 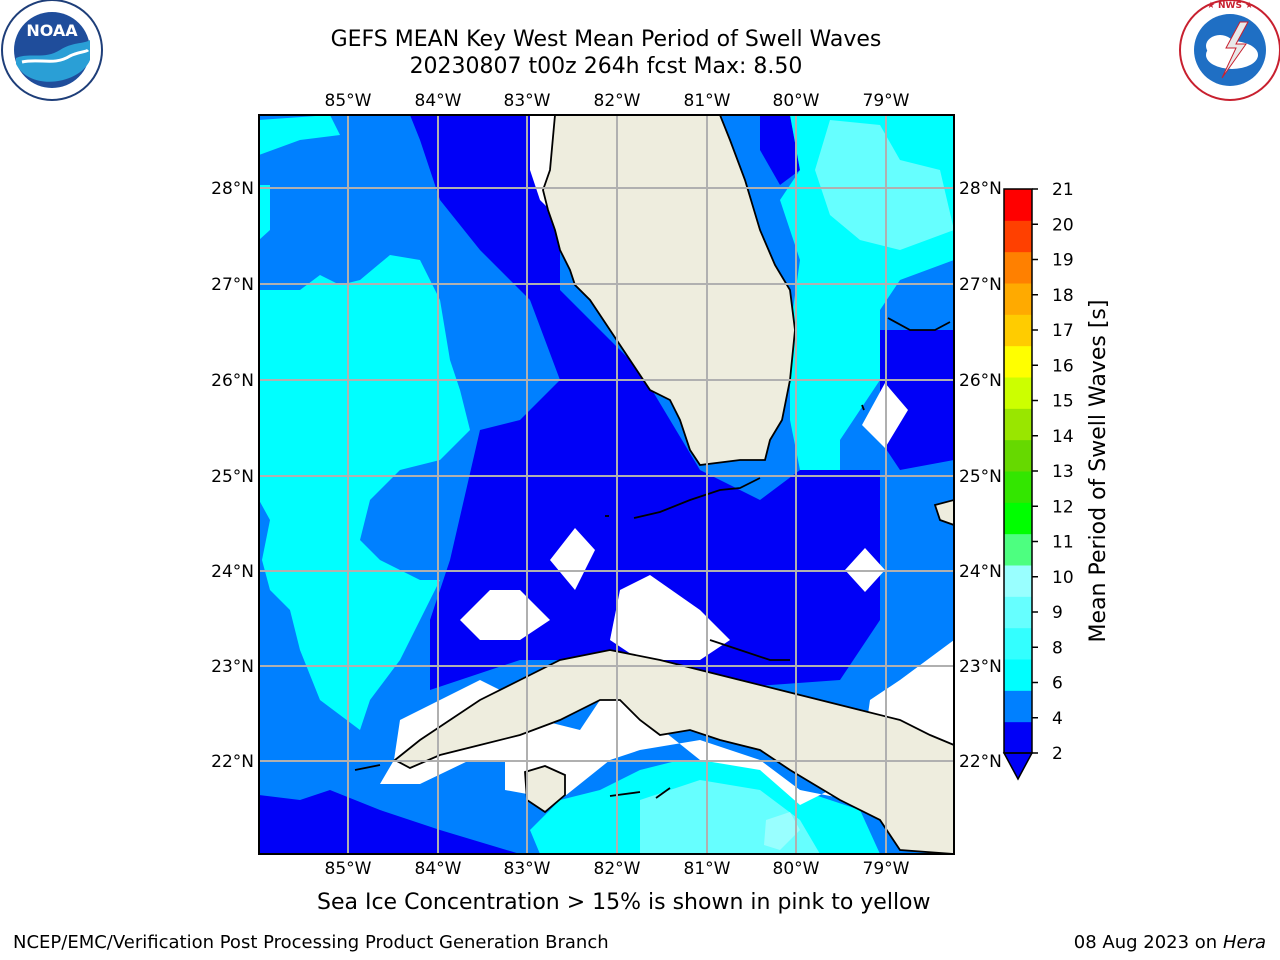 I want to click on noaa-logo: NOAA, so click(x=52, y=50).